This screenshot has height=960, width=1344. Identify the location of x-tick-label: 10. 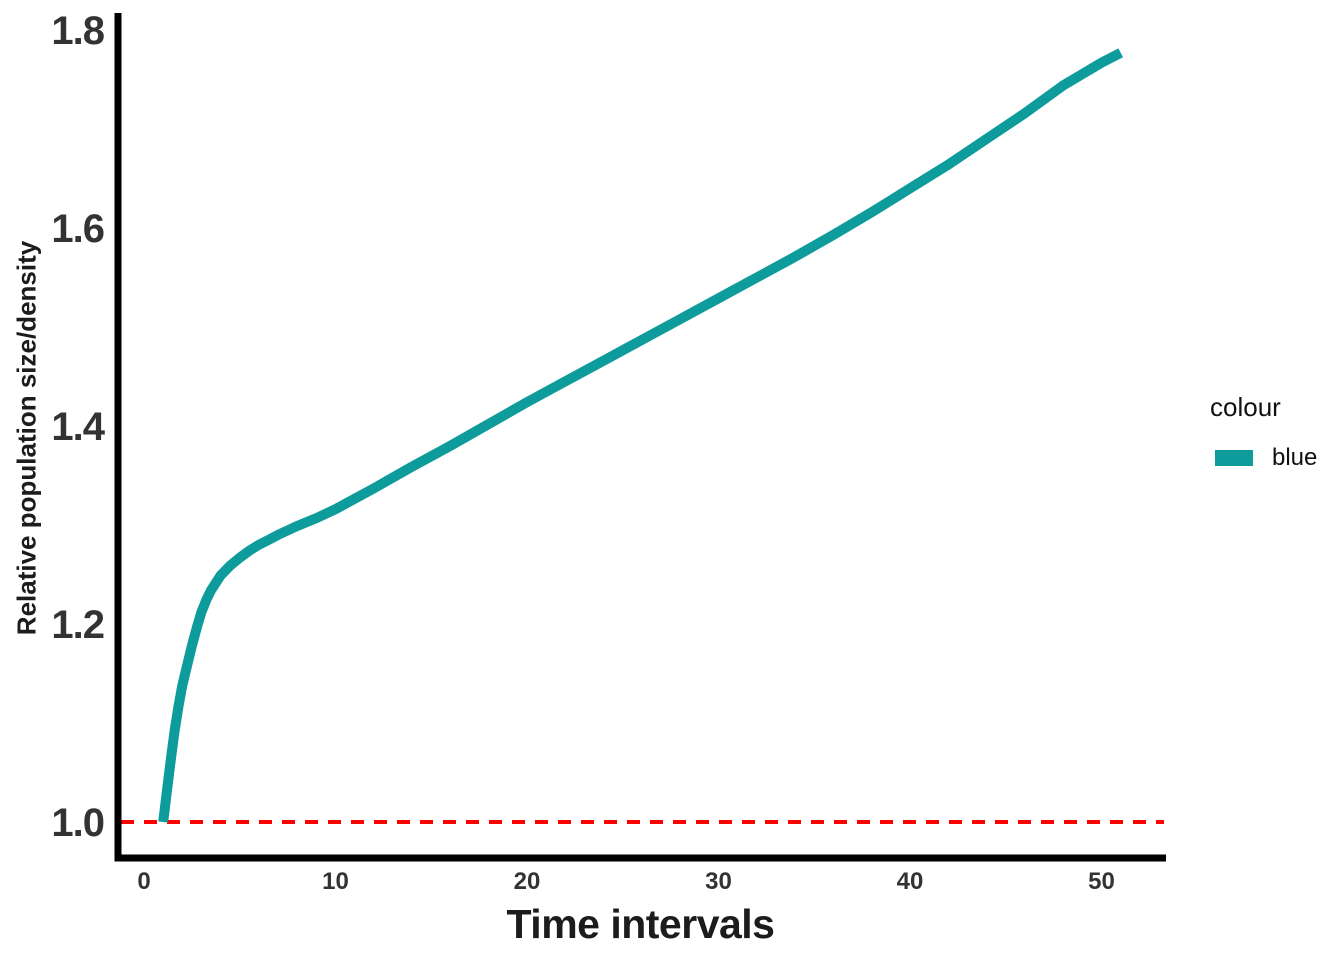
(335, 881).